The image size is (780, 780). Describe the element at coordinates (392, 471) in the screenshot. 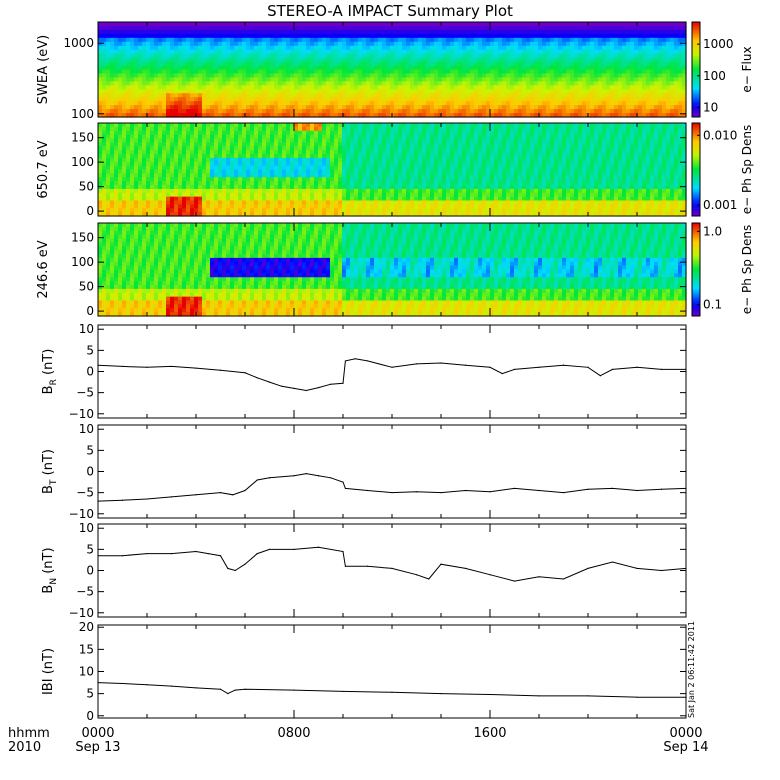

I see `panel-frame` at that location.